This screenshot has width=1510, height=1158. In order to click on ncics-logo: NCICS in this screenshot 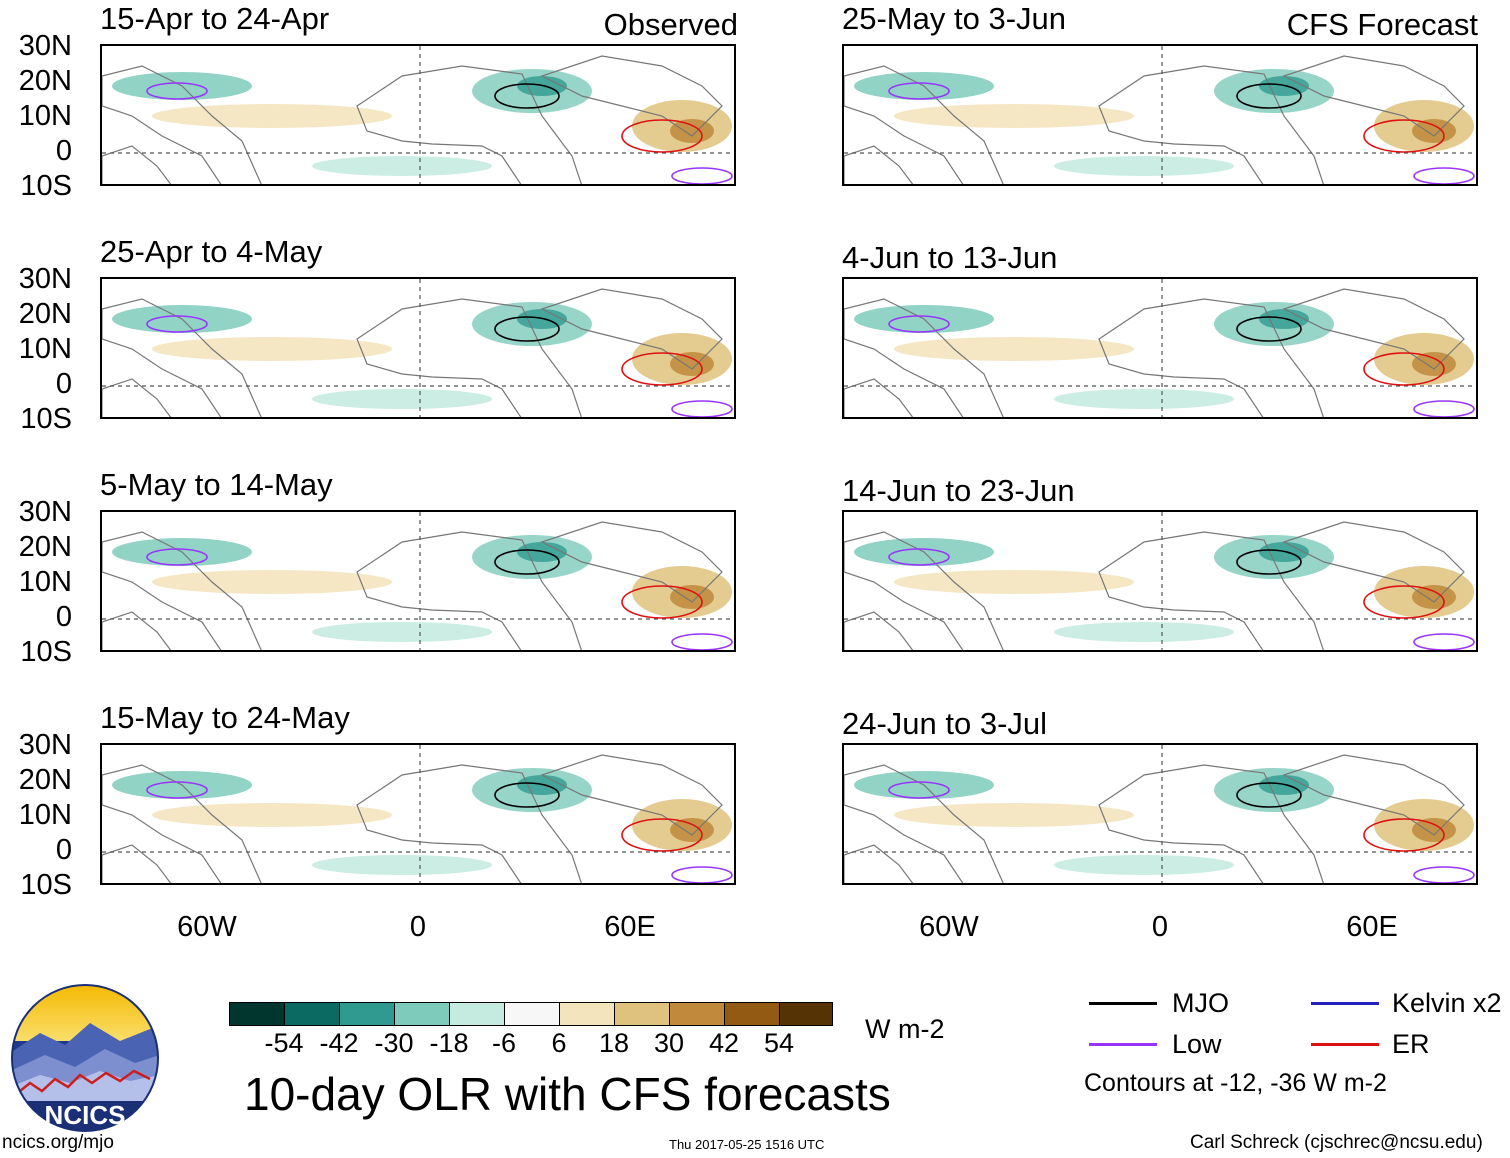, I will do `click(85, 1058)`.